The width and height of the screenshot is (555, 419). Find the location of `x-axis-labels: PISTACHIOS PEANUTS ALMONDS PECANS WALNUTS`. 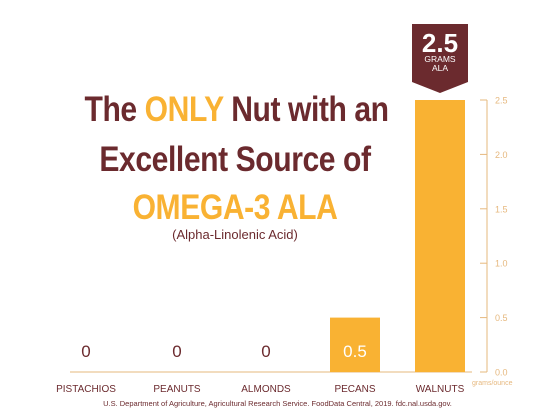

x-axis-labels: PISTACHIOS PEANUTS ALMONDS PECANS WALNUTS is located at coordinates (260, 389).